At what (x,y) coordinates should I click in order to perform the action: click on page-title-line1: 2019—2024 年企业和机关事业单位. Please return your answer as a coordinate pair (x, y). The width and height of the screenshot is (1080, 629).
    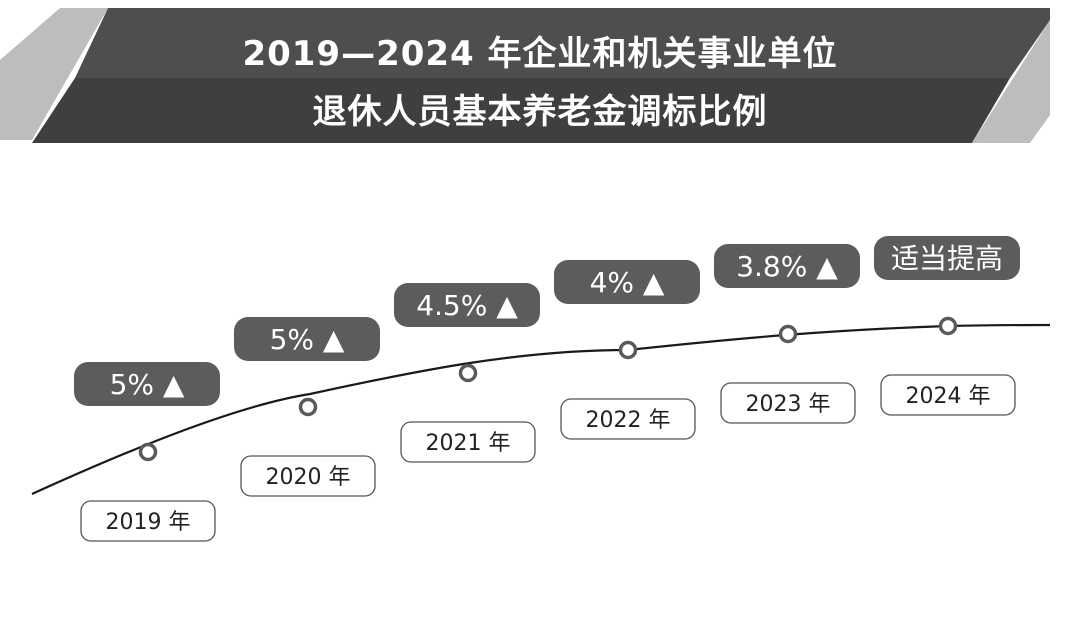
    Looking at the image, I should click on (540, 54).